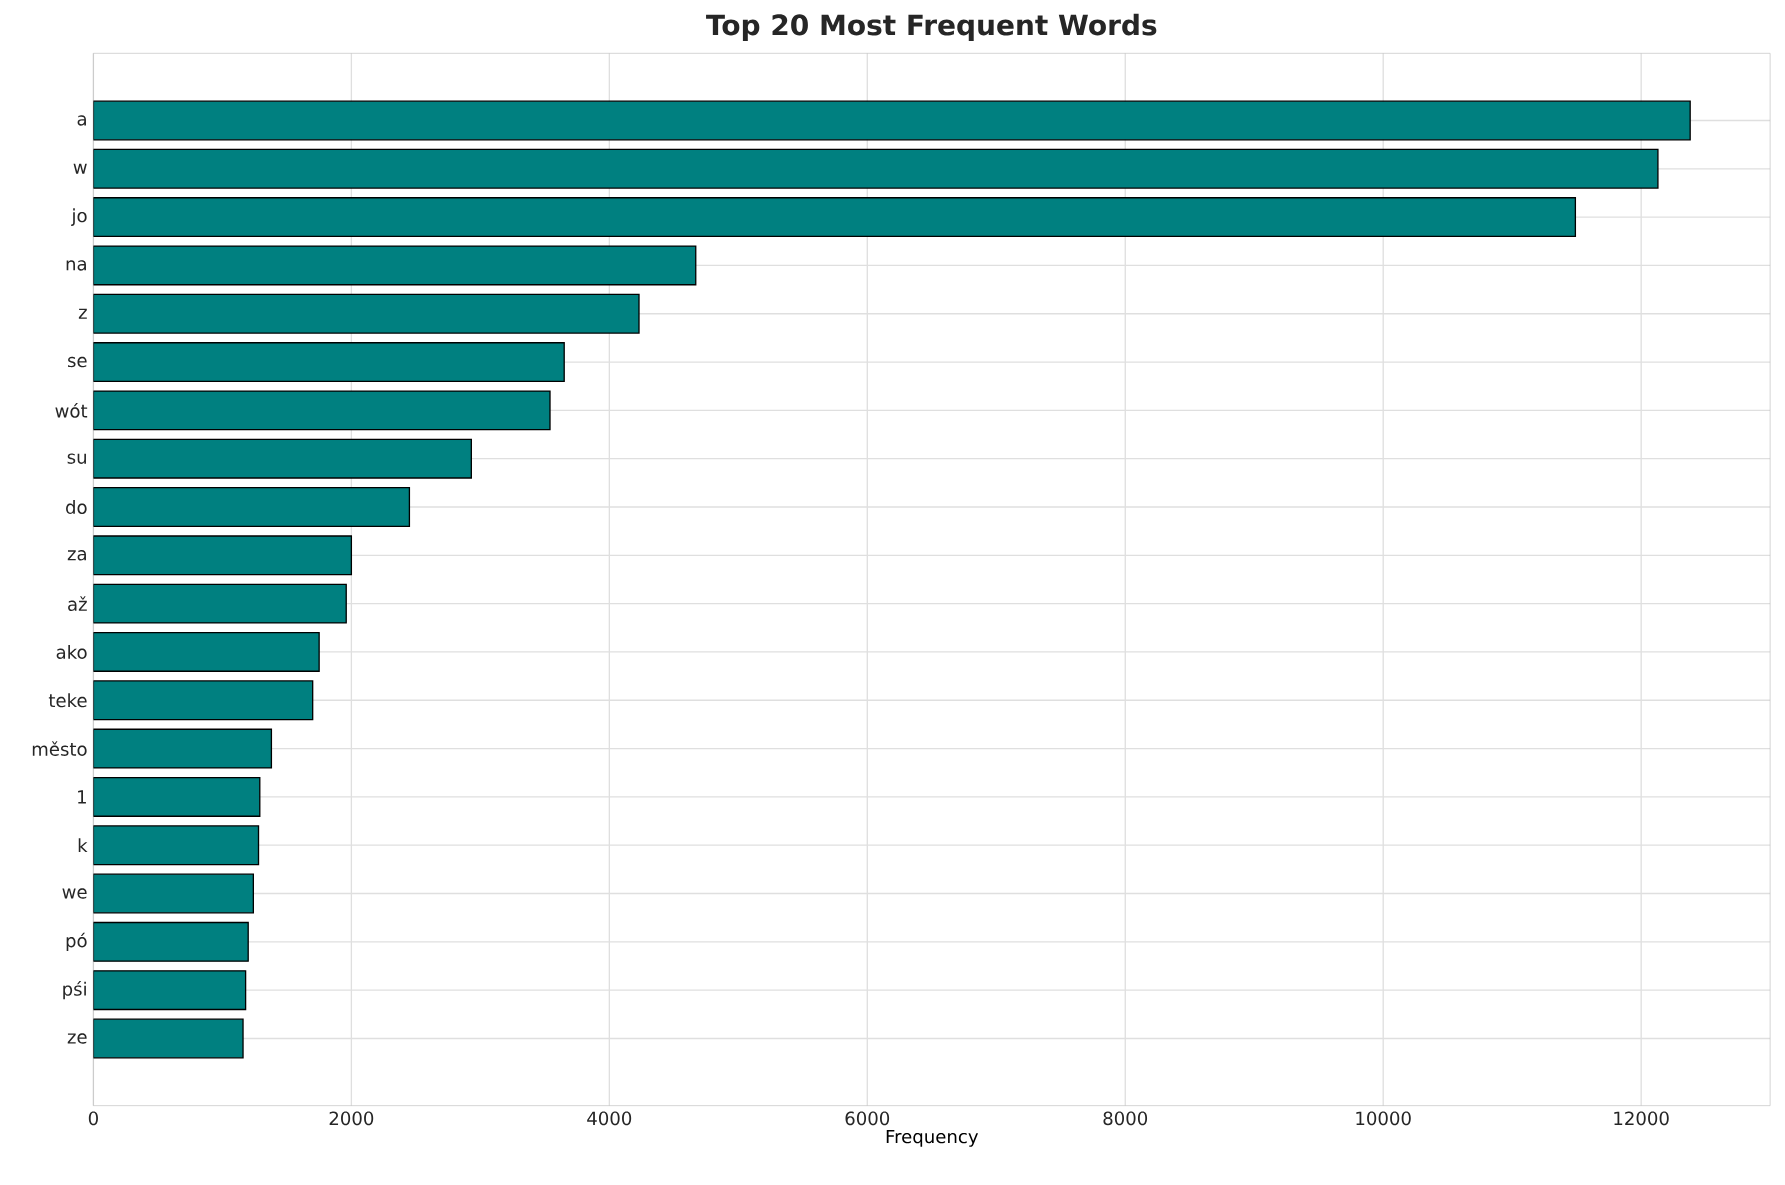  Describe the element at coordinates (1125, 1118) in the screenshot. I see `x-tick-label: 8000` at that location.